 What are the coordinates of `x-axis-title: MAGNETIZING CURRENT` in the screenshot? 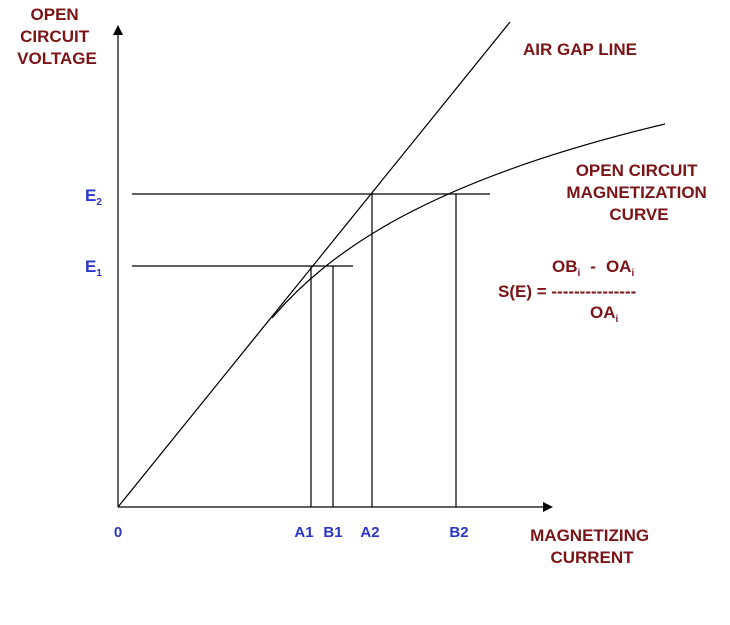 It's located at (592, 546).